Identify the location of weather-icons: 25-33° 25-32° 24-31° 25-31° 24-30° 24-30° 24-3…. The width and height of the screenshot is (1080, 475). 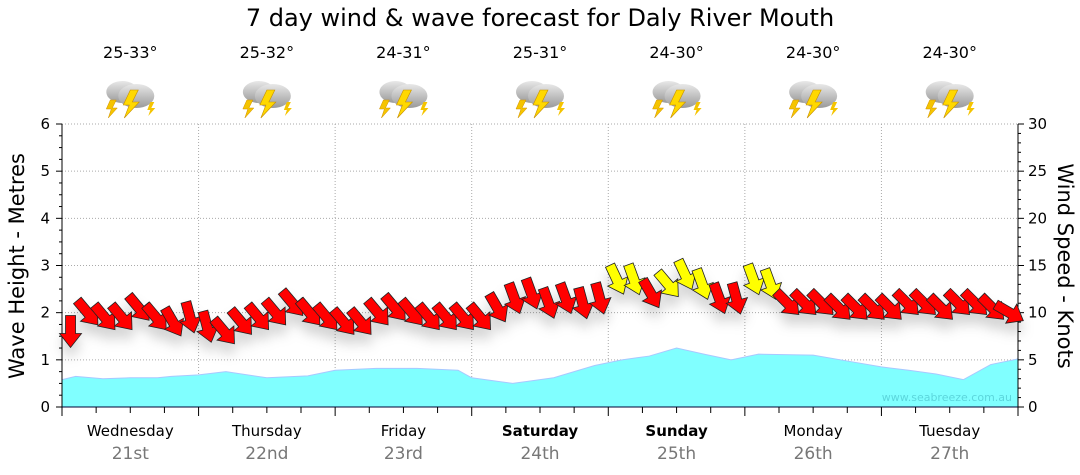
(540, 81).